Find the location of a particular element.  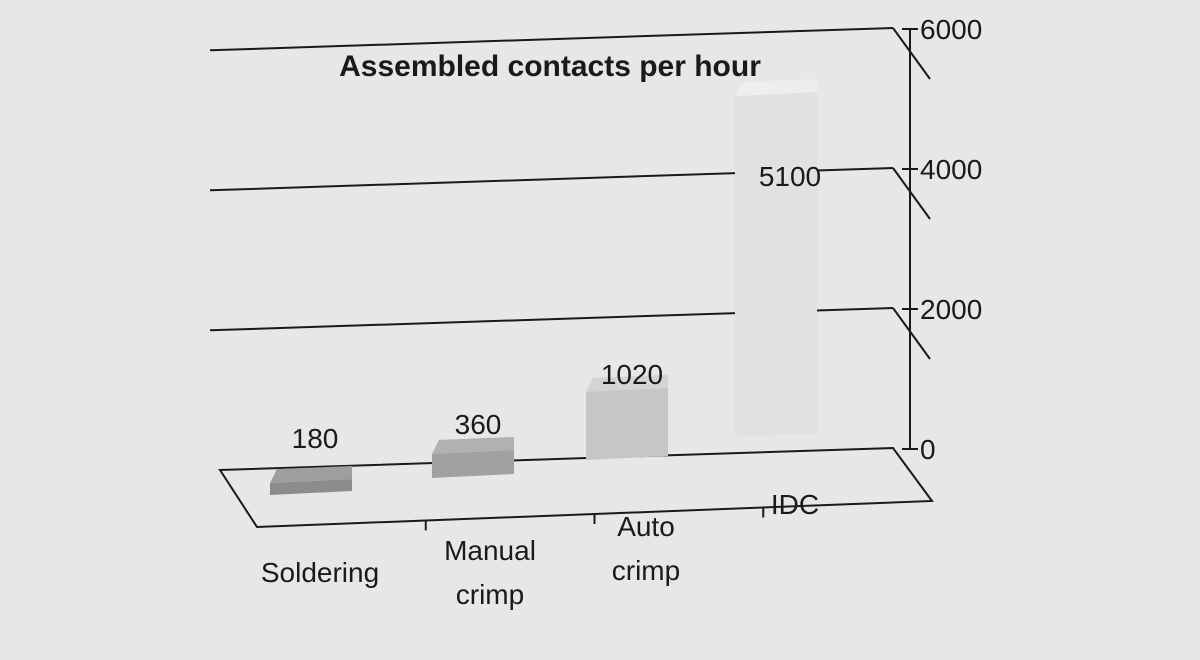

y-tick-label: 4000 is located at coordinates (951, 169).